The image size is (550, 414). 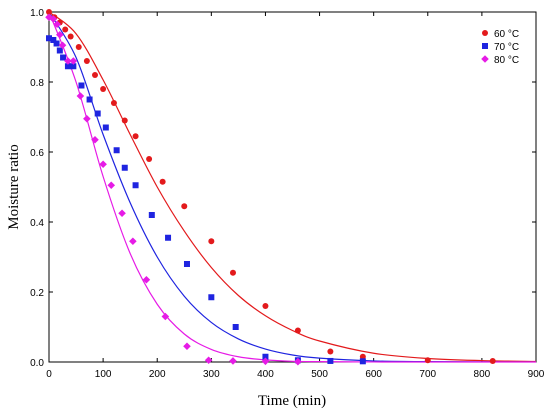 I want to click on x-tick-label: 900, so click(x=536, y=374).